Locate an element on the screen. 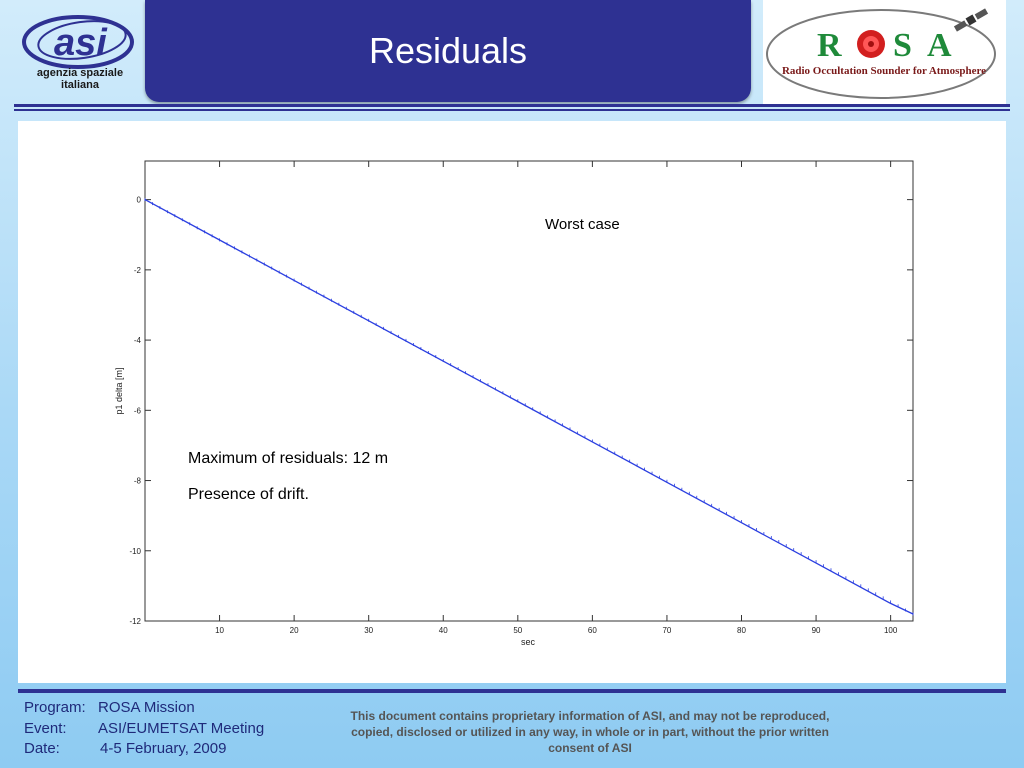  header-divider is located at coordinates (512, 105).